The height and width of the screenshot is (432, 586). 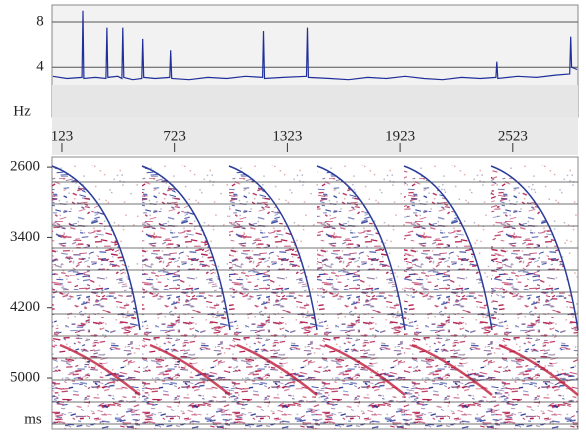 What do you see at coordinates (315, 45) in the screenshot?
I see `line-series` at bounding box center [315, 45].